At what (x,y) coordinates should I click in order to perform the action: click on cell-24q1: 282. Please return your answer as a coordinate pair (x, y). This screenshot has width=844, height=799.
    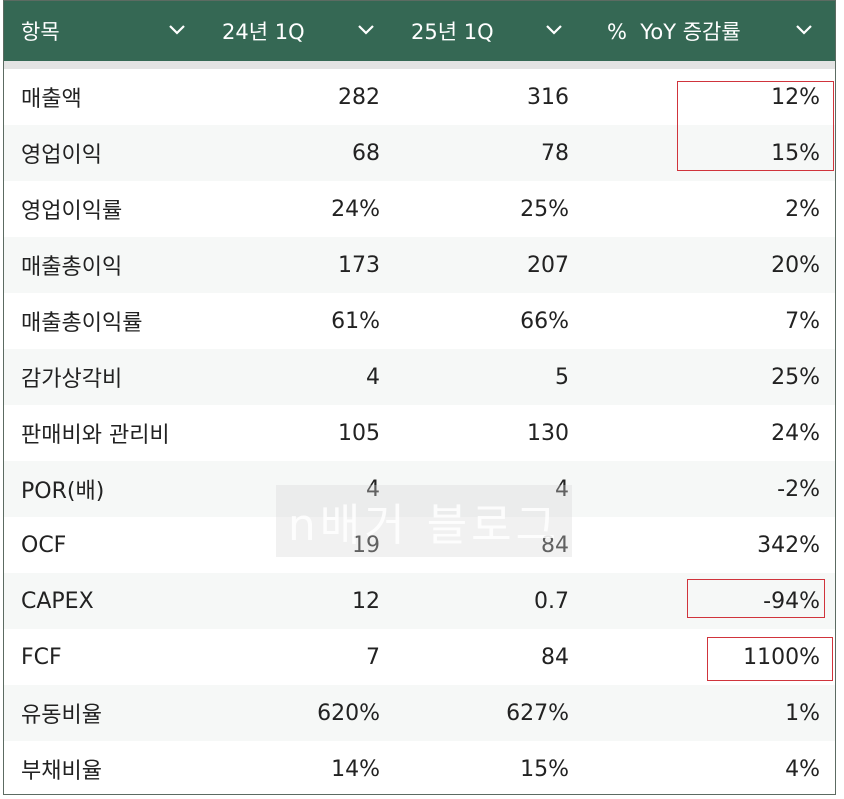
    Looking at the image, I should click on (359, 97).